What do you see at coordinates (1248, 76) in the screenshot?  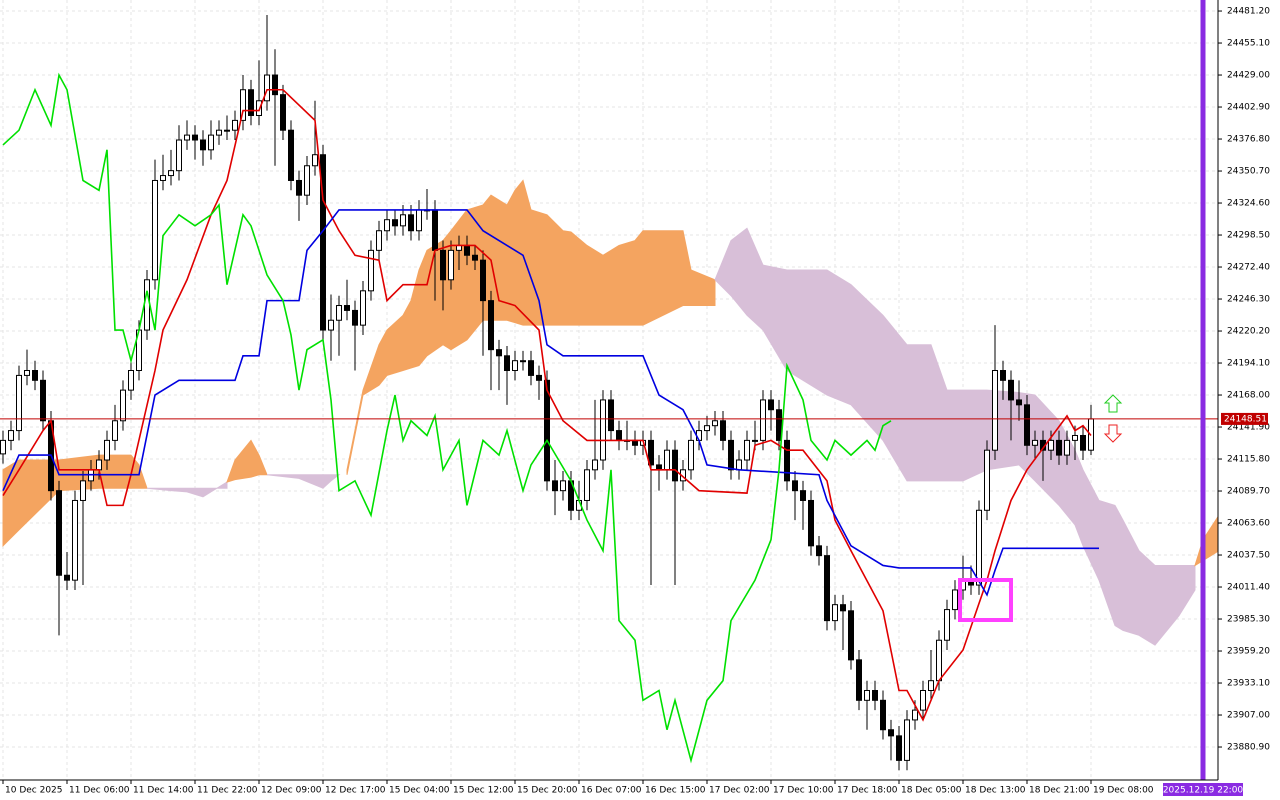 I see `y-tick-label: 24429.00` at bounding box center [1248, 76].